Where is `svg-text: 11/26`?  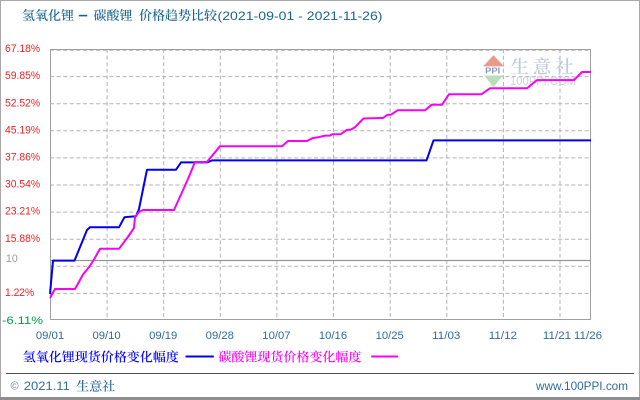
svg-text: 11/26 is located at coordinates (588, 336).